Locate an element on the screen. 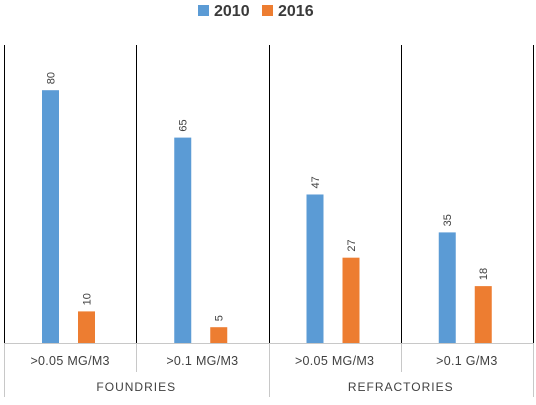 Image resolution: width=536 pixels, height=405 pixels. data-label: 65 is located at coordinates (184, 125).